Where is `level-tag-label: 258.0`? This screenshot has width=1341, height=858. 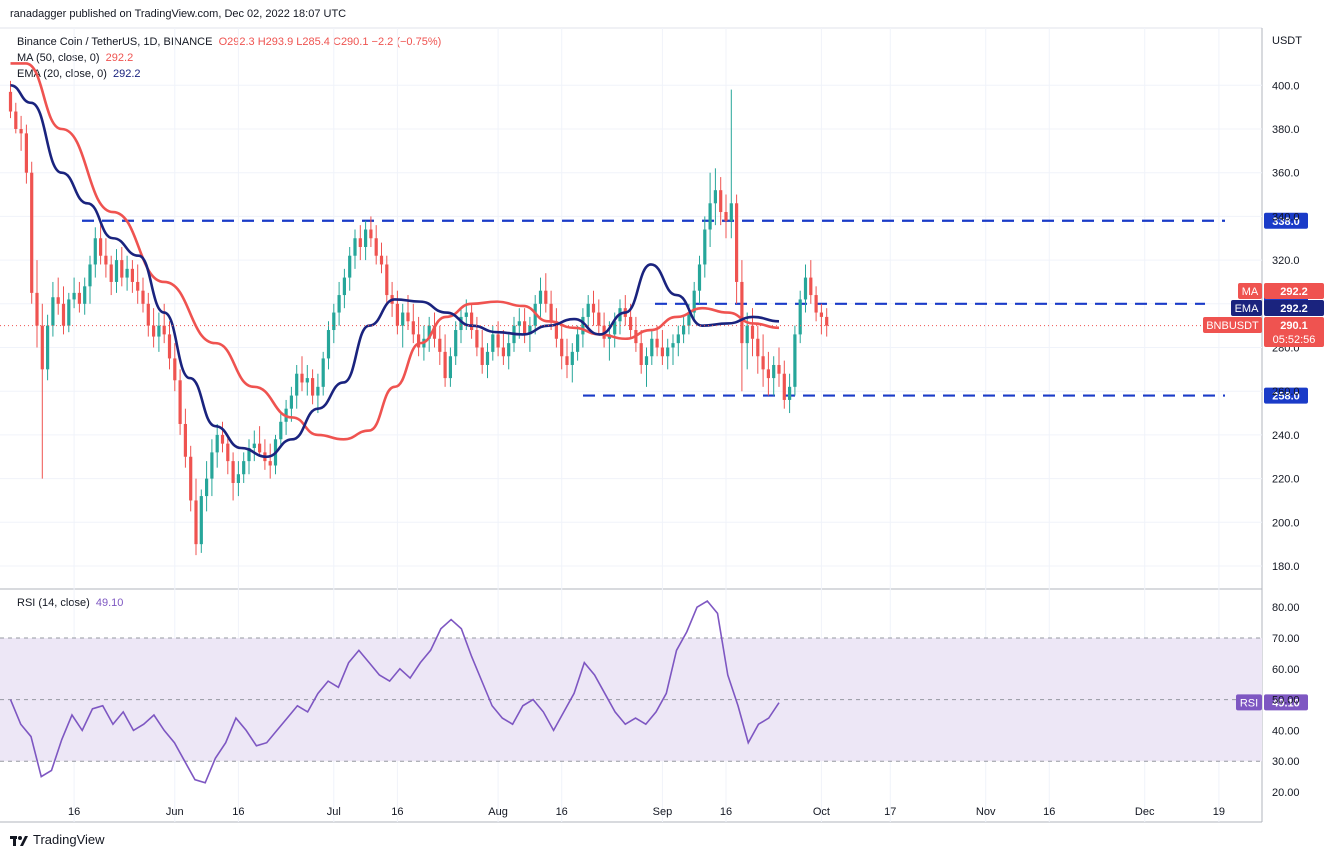
level-tag-label: 258.0 is located at coordinates (1286, 397).